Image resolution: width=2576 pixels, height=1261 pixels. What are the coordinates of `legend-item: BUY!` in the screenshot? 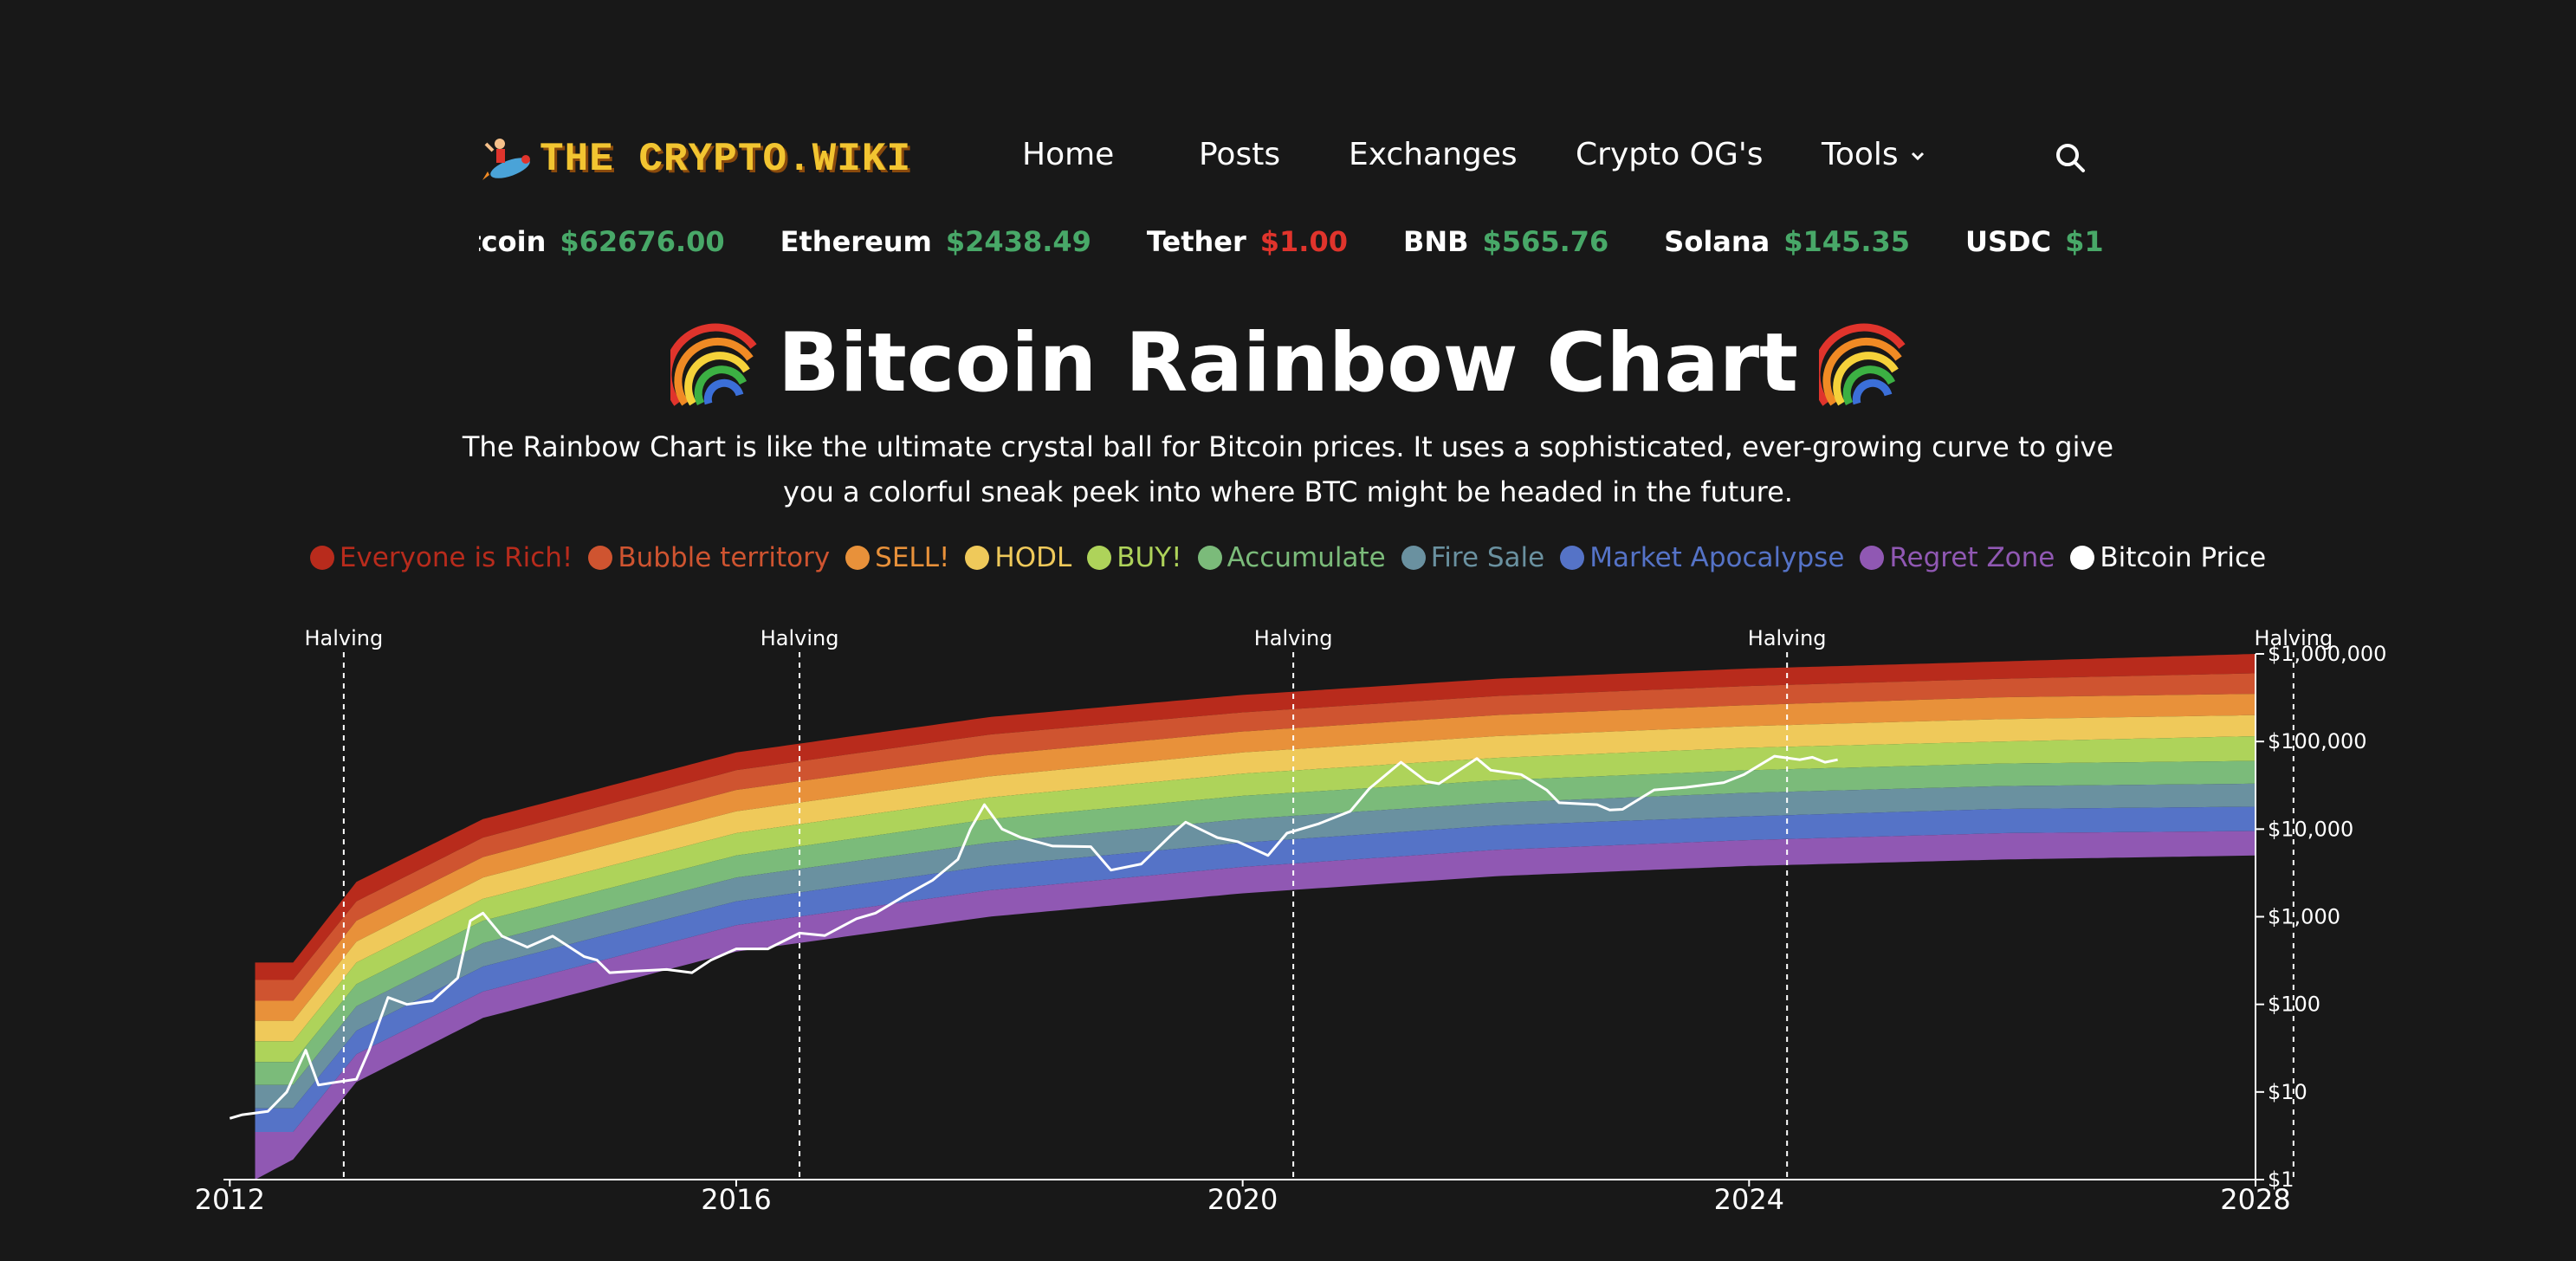 It's located at (1134, 557).